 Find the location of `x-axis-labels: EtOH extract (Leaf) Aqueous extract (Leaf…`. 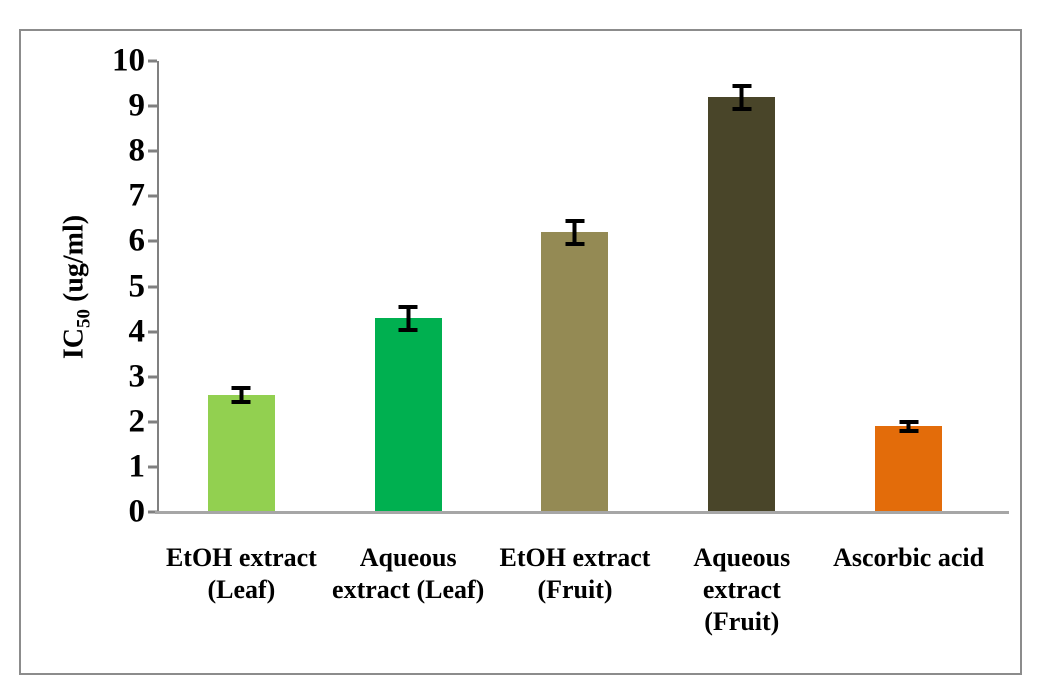

x-axis-labels: EtOH extract (Leaf) Aqueous extract (Leaf… is located at coordinates (575, 590).